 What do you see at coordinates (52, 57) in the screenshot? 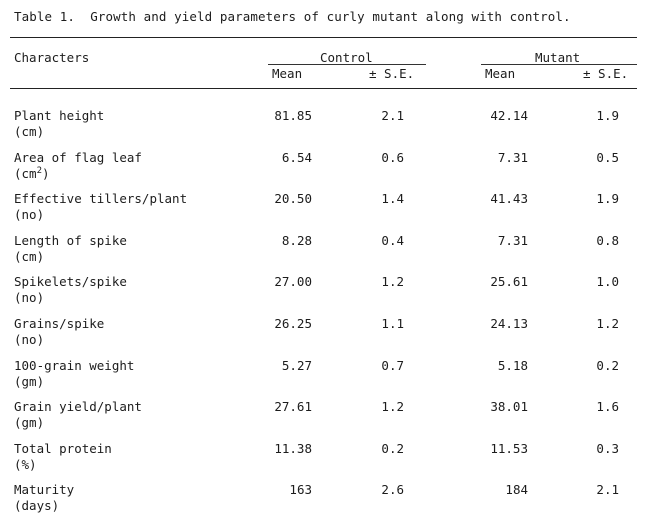
I see `header-characters: Characters` at bounding box center [52, 57].